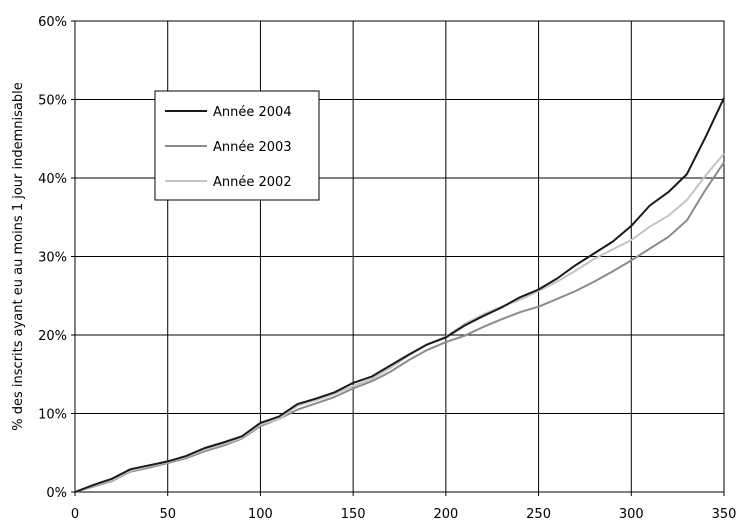  I want to click on y-tick-label: 50%, so click(52, 101).